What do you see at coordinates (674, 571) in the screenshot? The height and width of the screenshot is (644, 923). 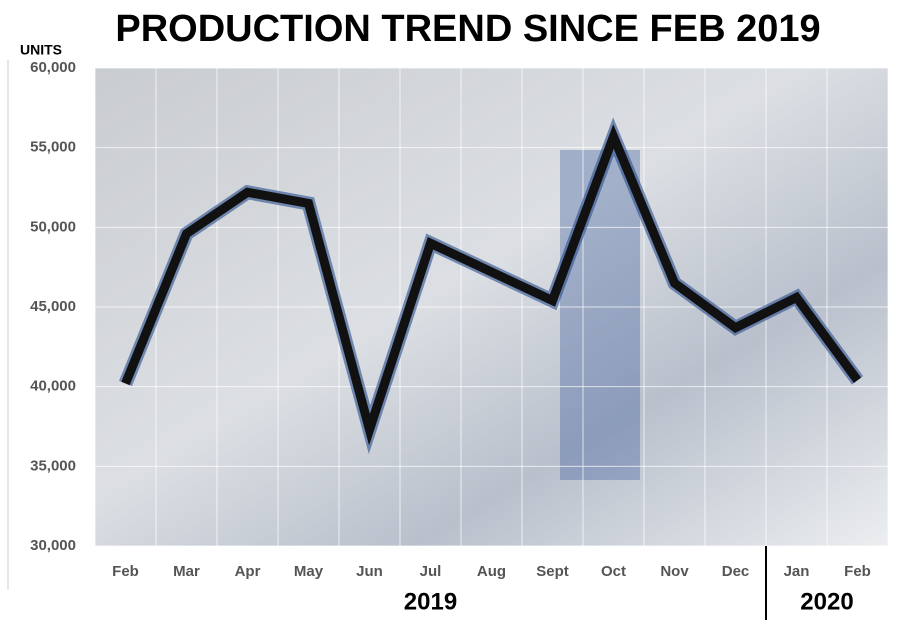 I see `x-tick-label: Nov` at bounding box center [674, 571].